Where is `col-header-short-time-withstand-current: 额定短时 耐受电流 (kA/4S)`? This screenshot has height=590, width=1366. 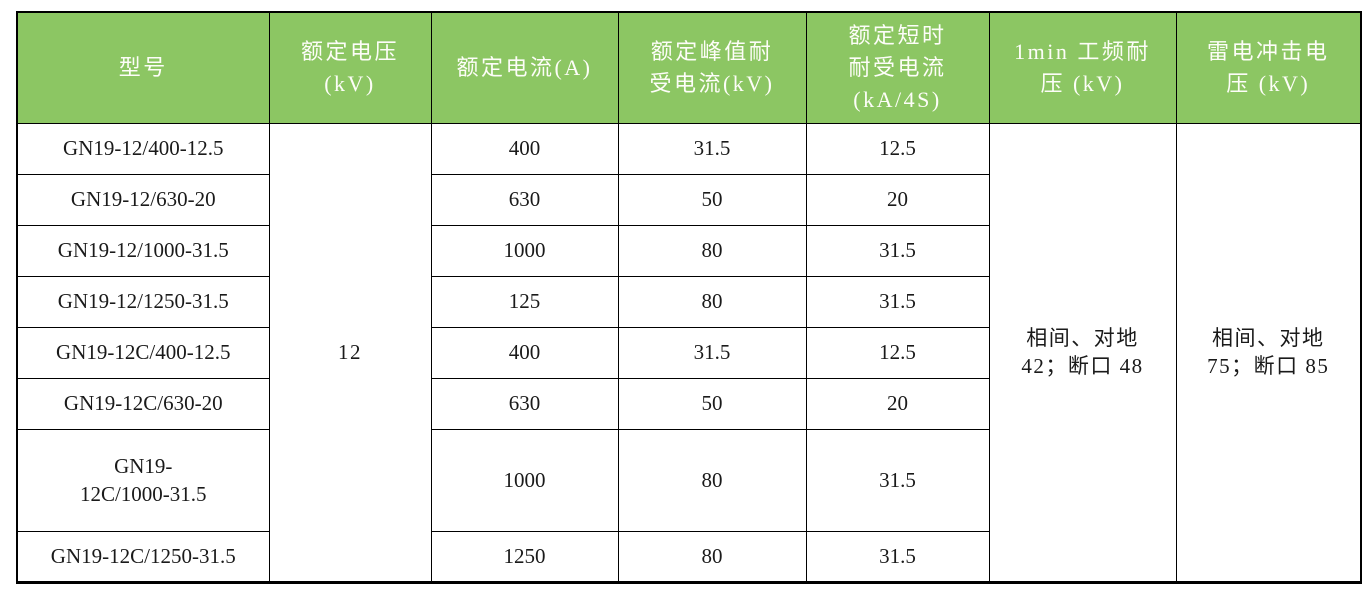
col-header-short-time-withstand-current: 额定短时 耐受电流 (kA/4S) is located at coordinates (897, 67).